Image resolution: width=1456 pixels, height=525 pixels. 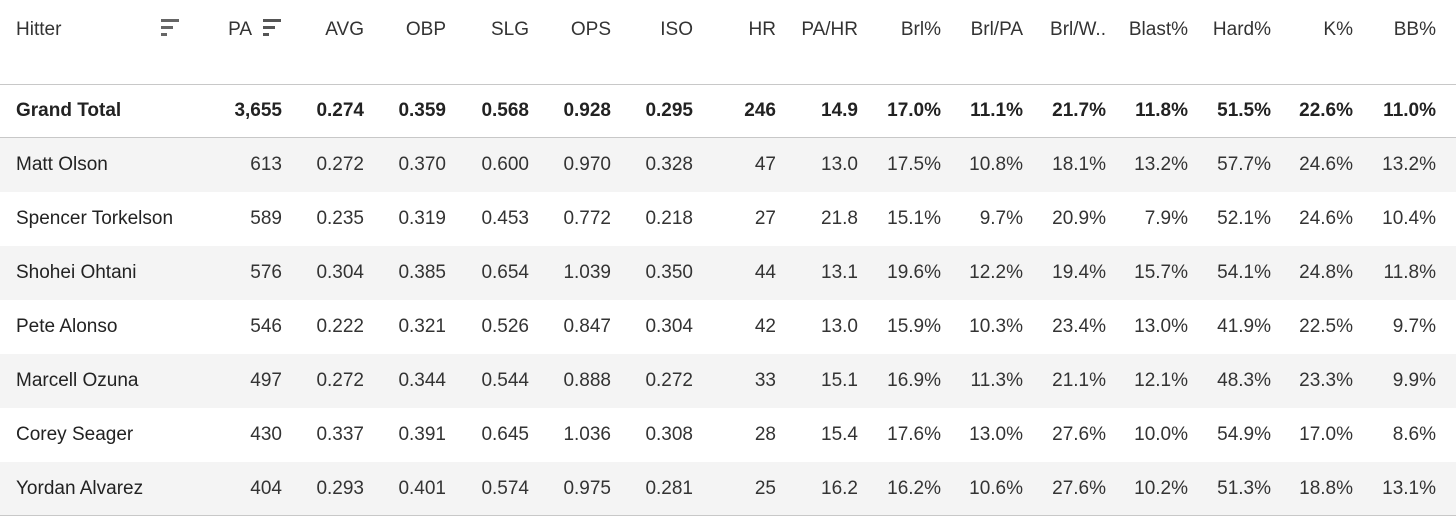 What do you see at coordinates (914, 326) in the screenshot?
I see `stat-cell: 15.9%` at bounding box center [914, 326].